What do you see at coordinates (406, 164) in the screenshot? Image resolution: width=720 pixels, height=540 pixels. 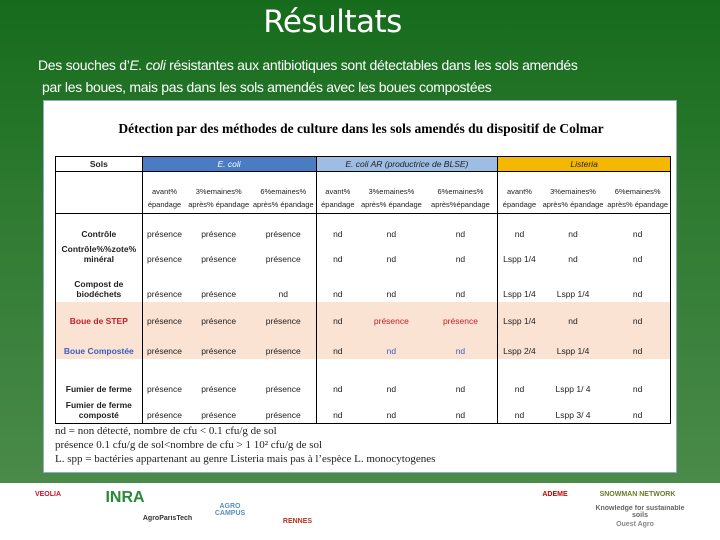 I see `group-header: E. coli AR (productrice de BLSE)` at bounding box center [406, 164].